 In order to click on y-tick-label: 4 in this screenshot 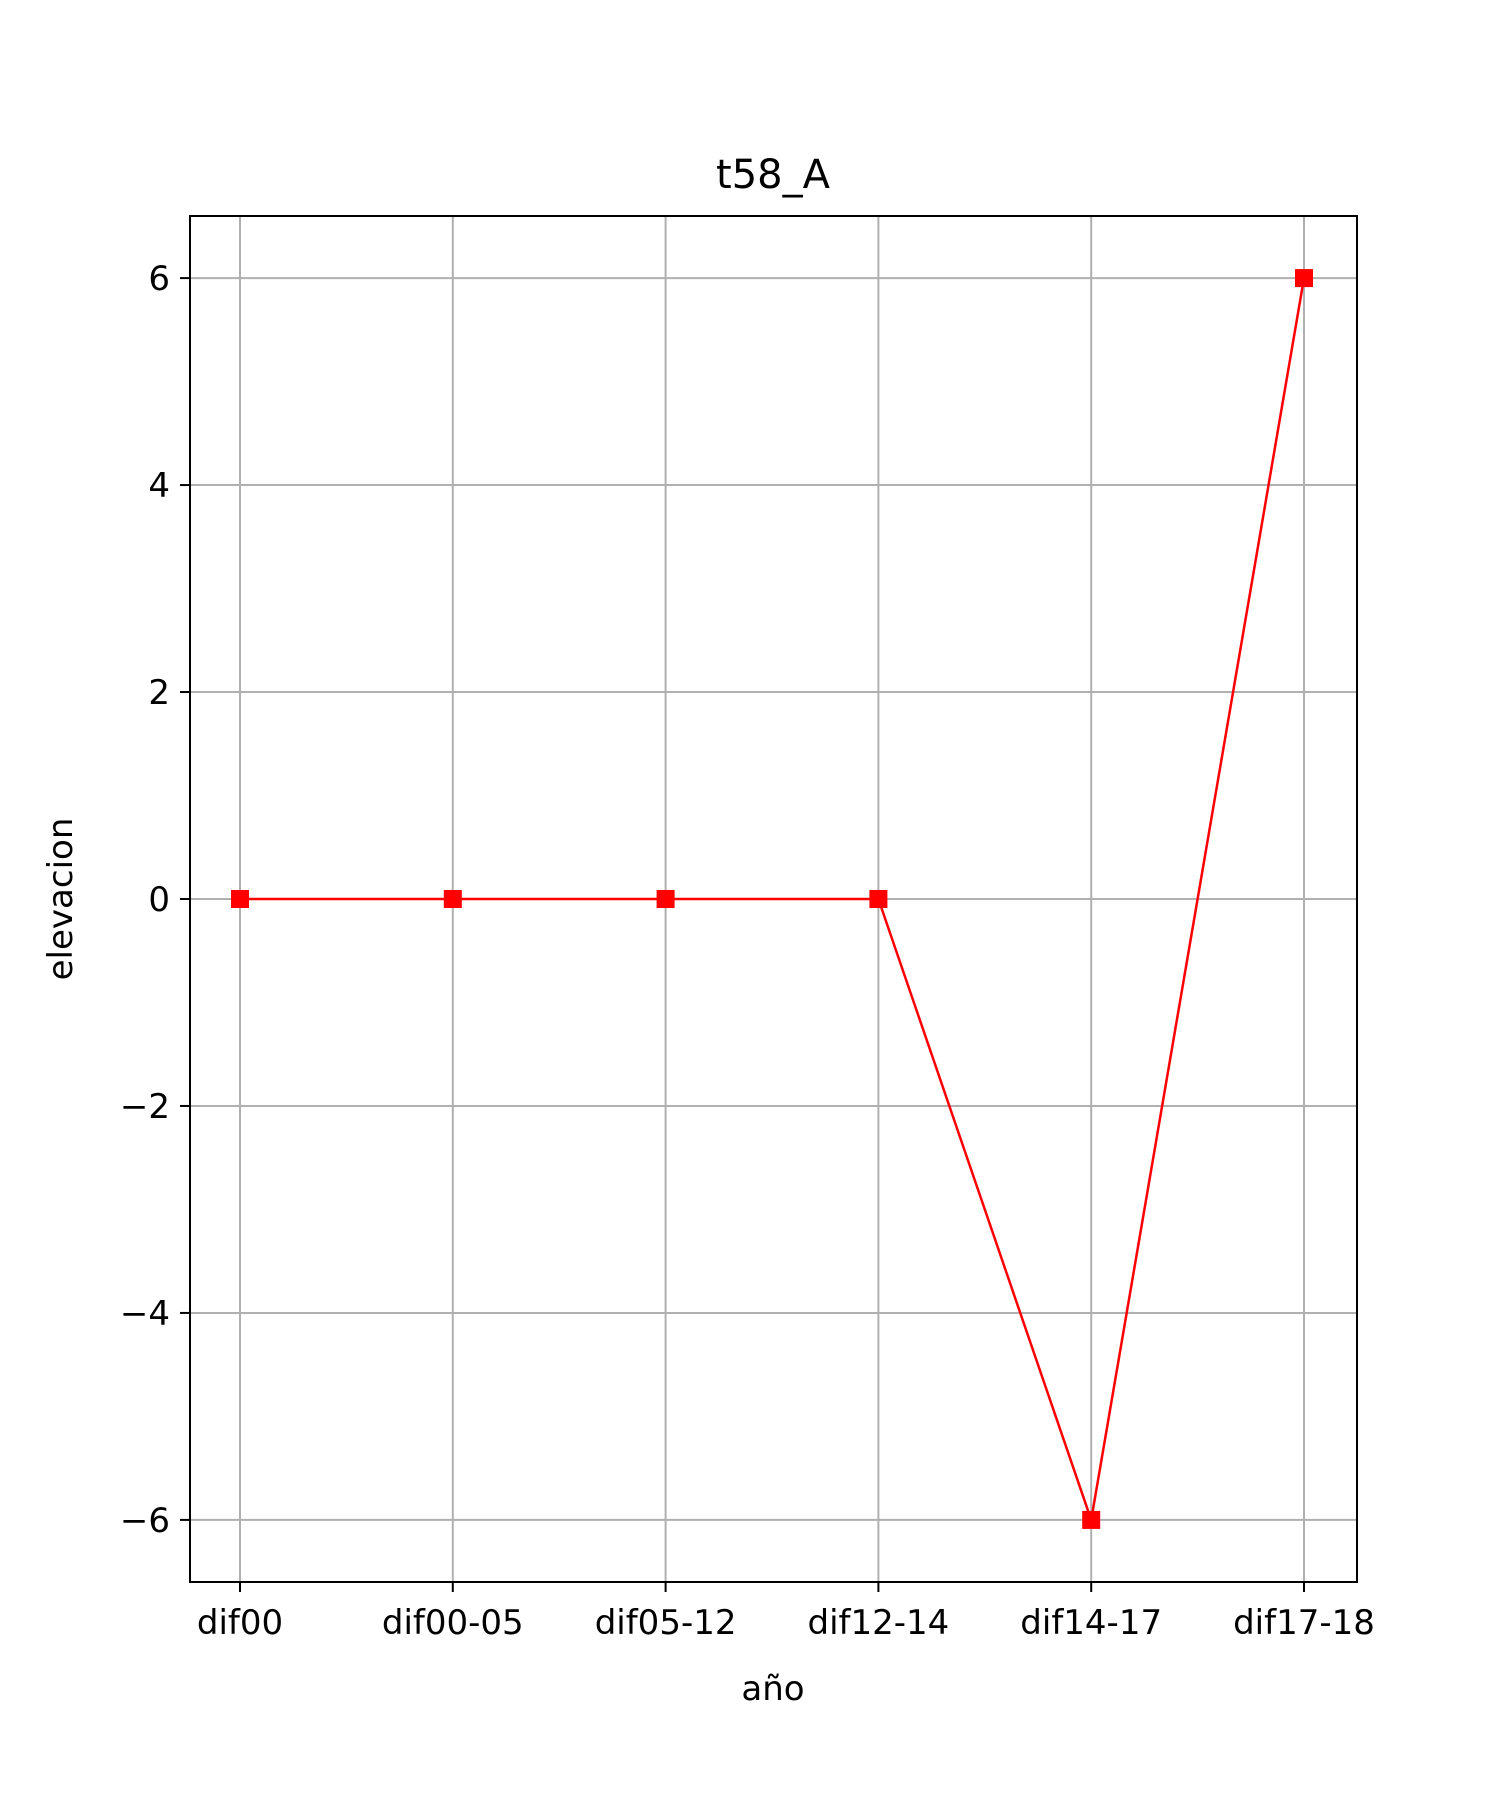, I will do `click(159, 486)`.